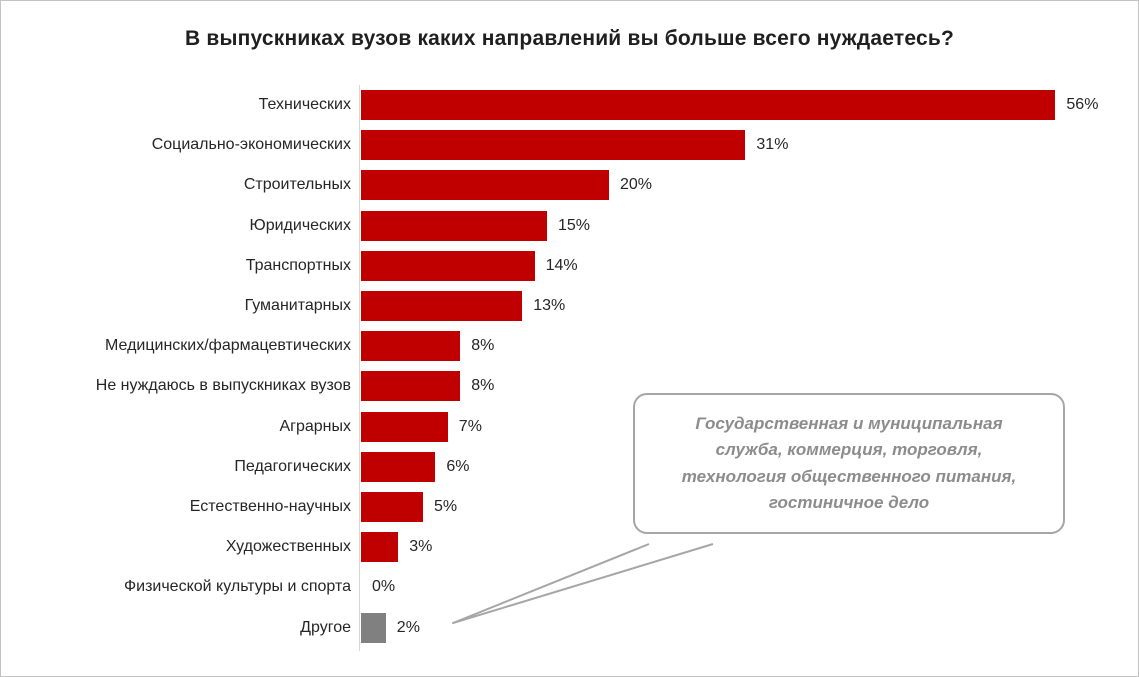 This screenshot has width=1139, height=677. Describe the element at coordinates (636, 185) in the screenshot. I see `value-label: 20%` at that location.